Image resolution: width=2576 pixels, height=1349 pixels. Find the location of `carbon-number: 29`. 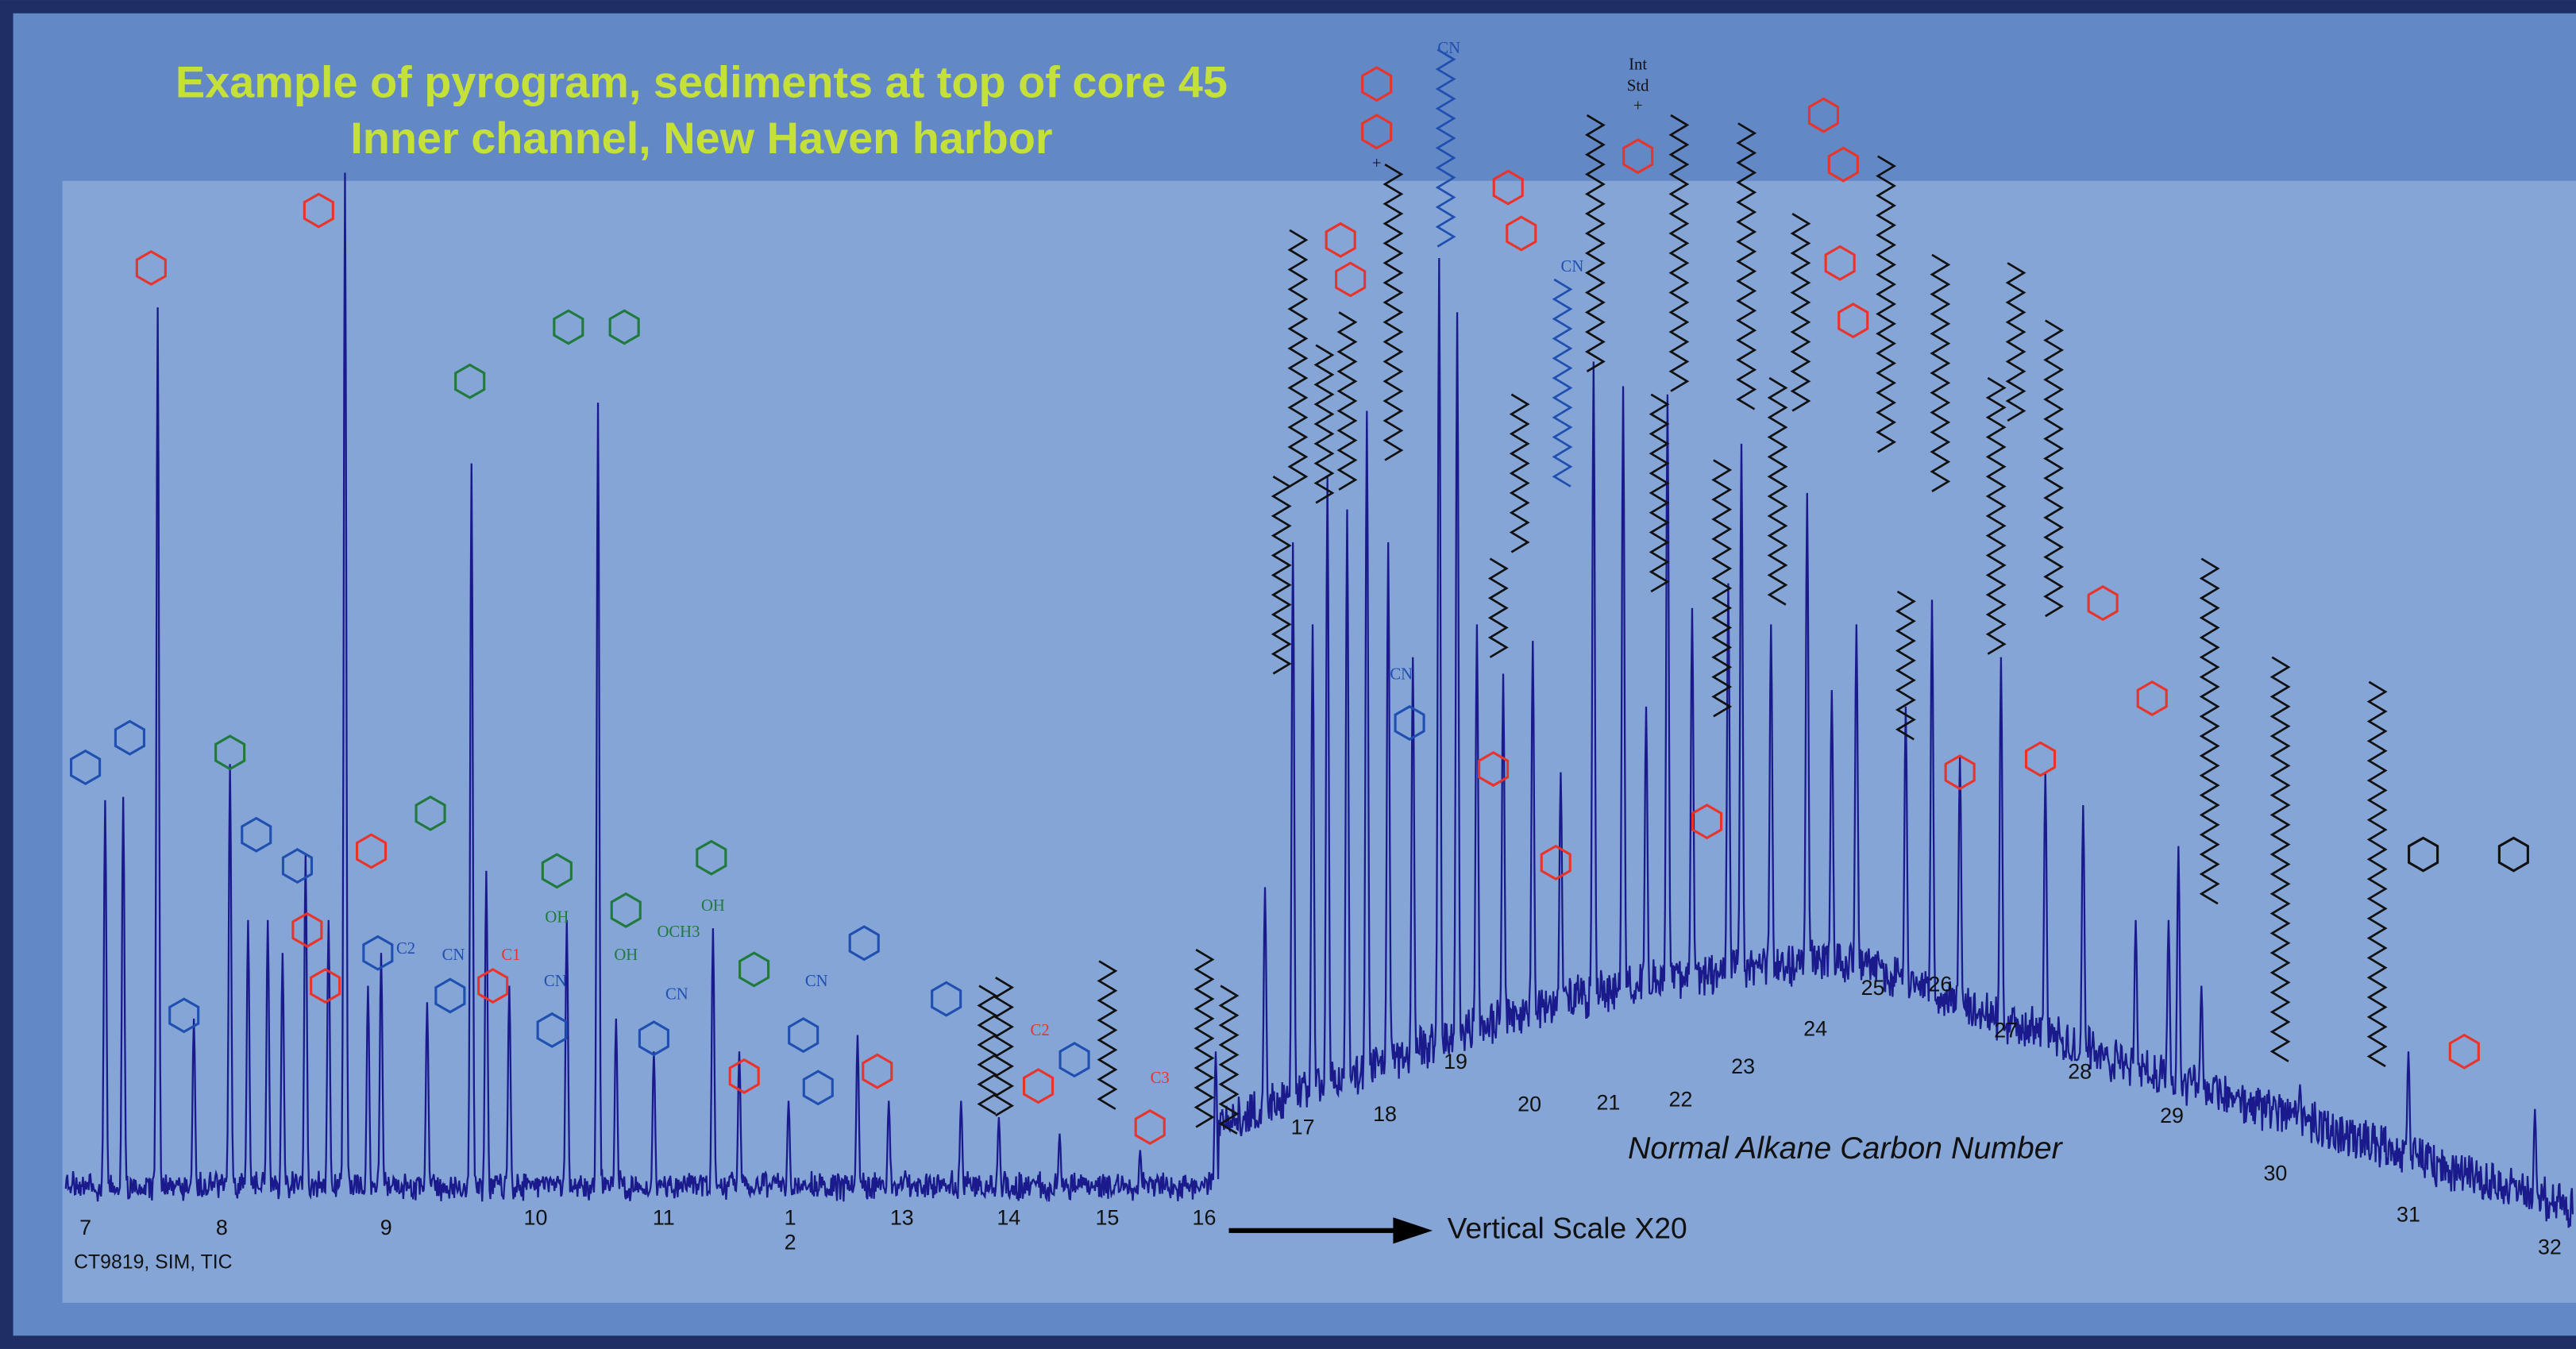

carbon-number: 29 is located at coordinates (2172, 1115).